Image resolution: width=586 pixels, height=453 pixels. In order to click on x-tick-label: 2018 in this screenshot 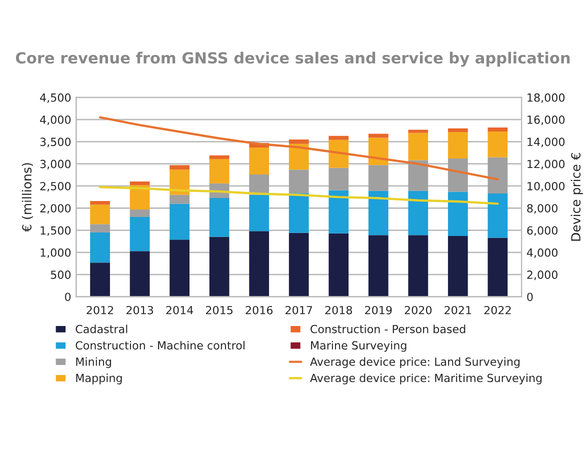, I will do `click(338, 310)`.